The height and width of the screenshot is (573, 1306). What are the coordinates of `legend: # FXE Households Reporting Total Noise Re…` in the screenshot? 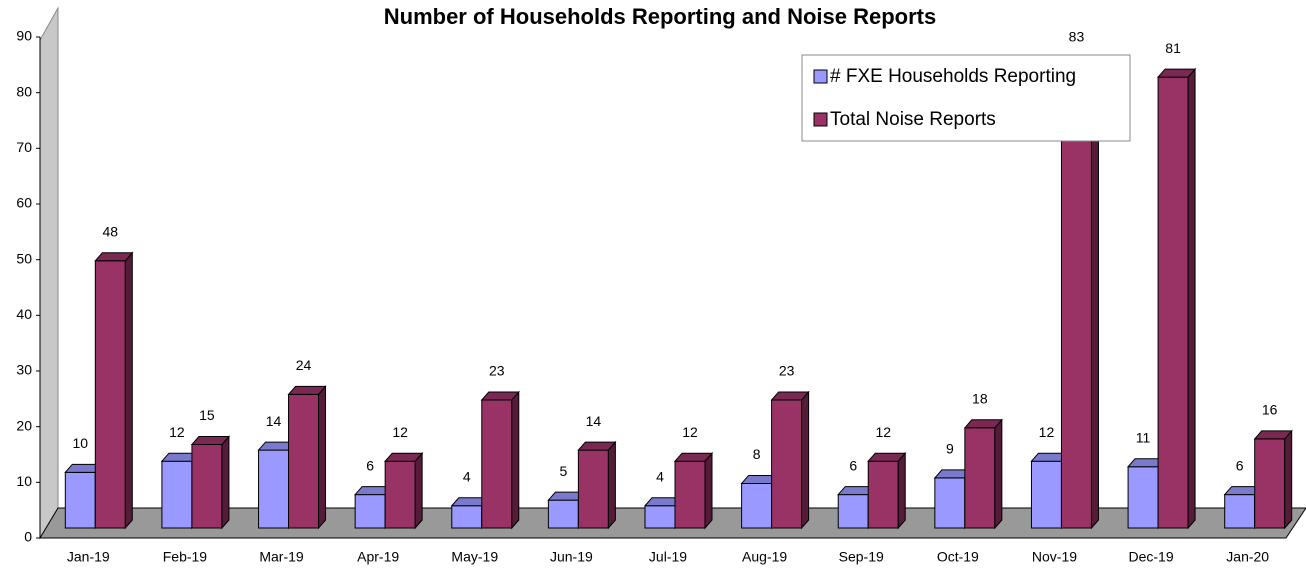 It's located at (966, 98).